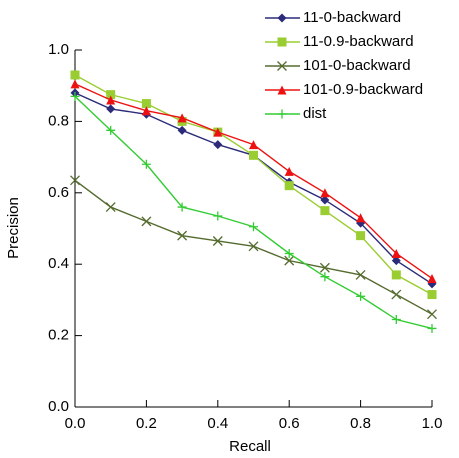 This screenshot has width=459, height=458. What do you see at coordinates (146, 423) in the screenshot?
I see `x-tick-label: 0.2` at bounding box center [146, 423].